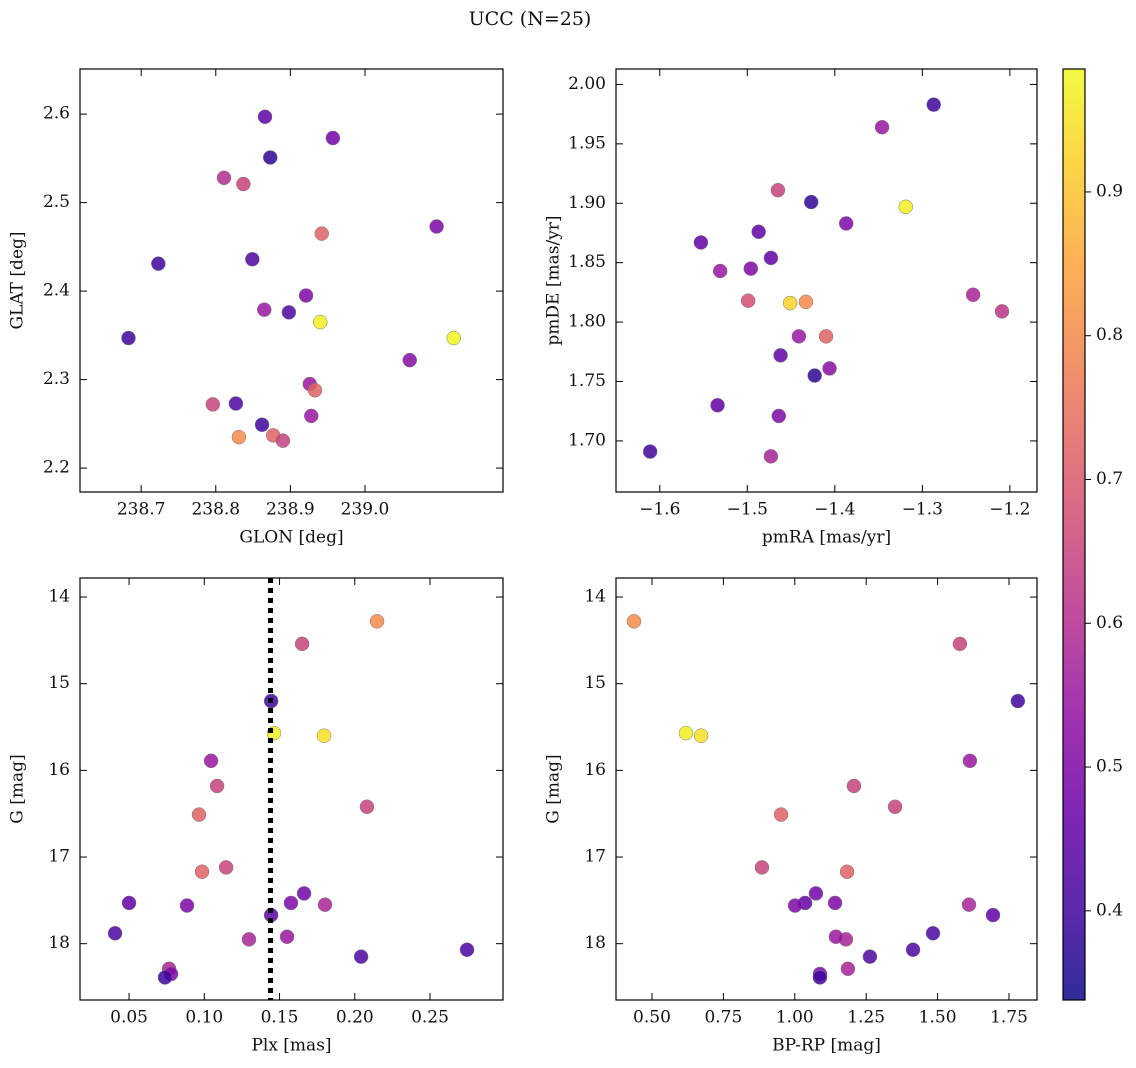 This screenshot has height=1068, width=1136. Describe the element at coordinates (554, 280) in the screenshot. I see `y-axis-label: pmDE [mas/yr]` at that location.